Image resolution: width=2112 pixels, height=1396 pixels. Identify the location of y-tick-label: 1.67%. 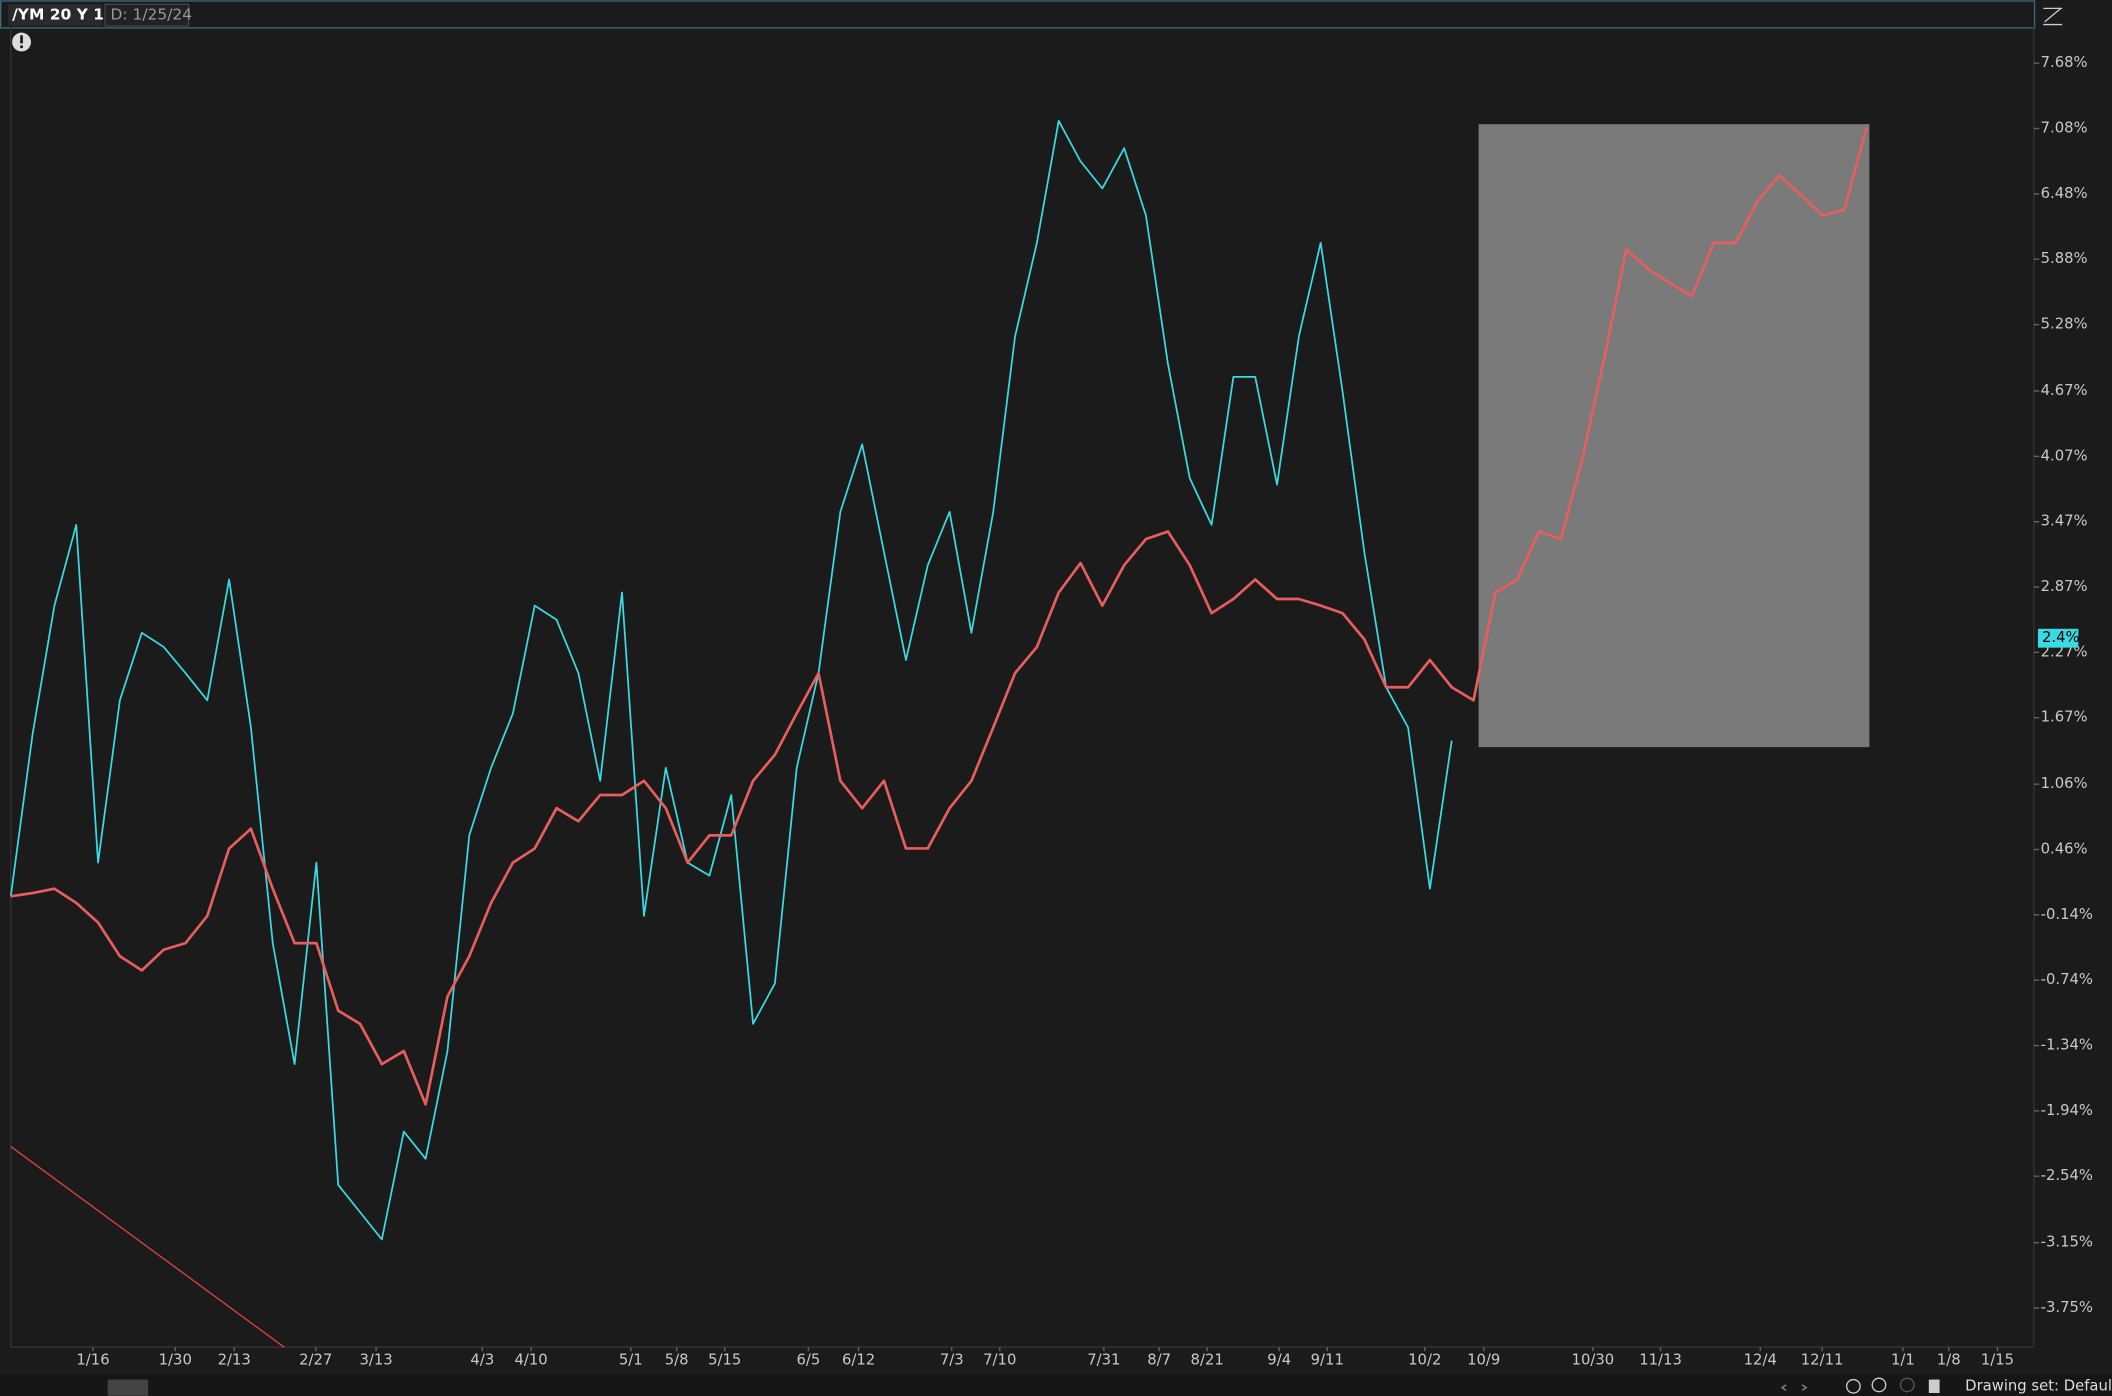
(2064, 717).